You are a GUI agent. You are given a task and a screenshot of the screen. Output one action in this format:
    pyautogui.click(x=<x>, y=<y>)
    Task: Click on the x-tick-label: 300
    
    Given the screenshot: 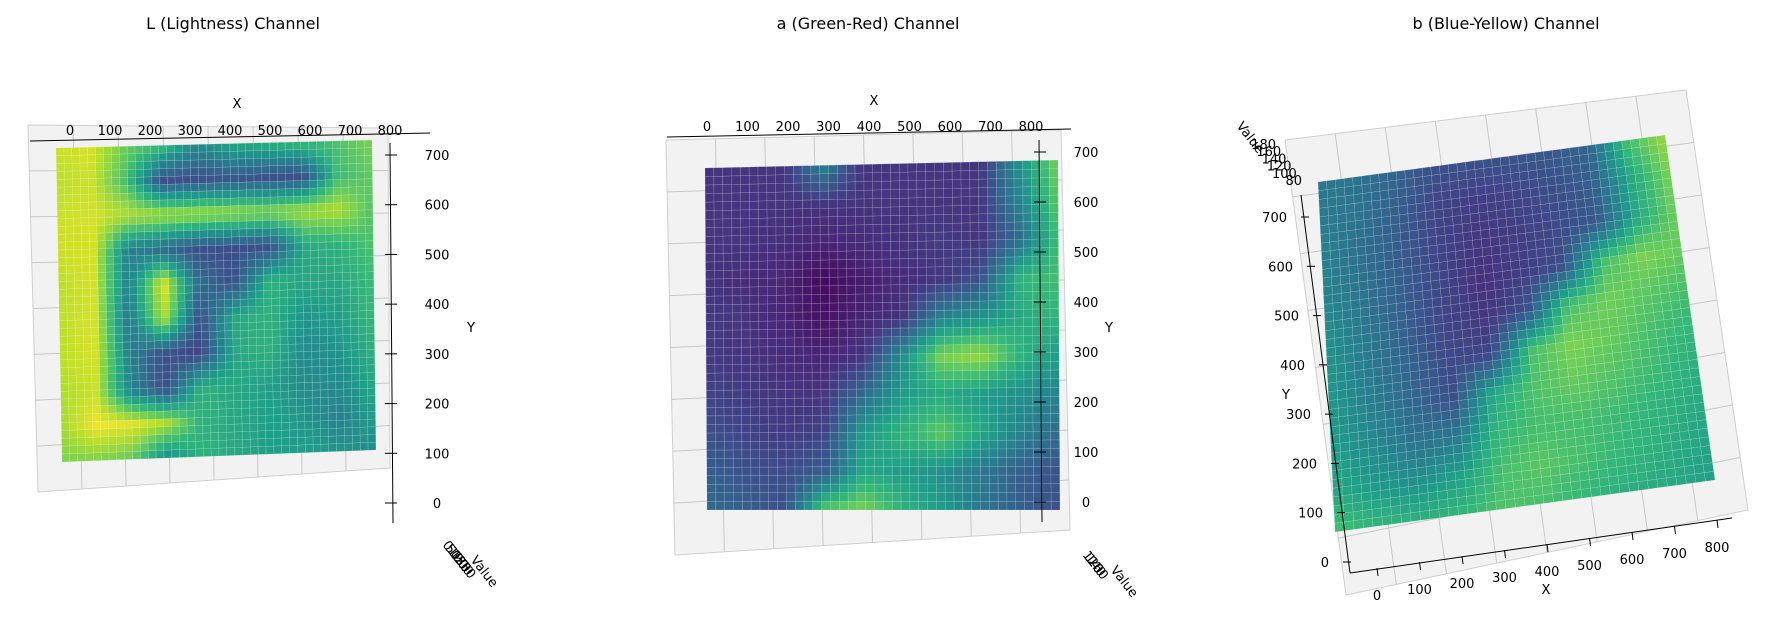 What is the action you would take?
    pyautogui.click(x=1504, y=578)
    